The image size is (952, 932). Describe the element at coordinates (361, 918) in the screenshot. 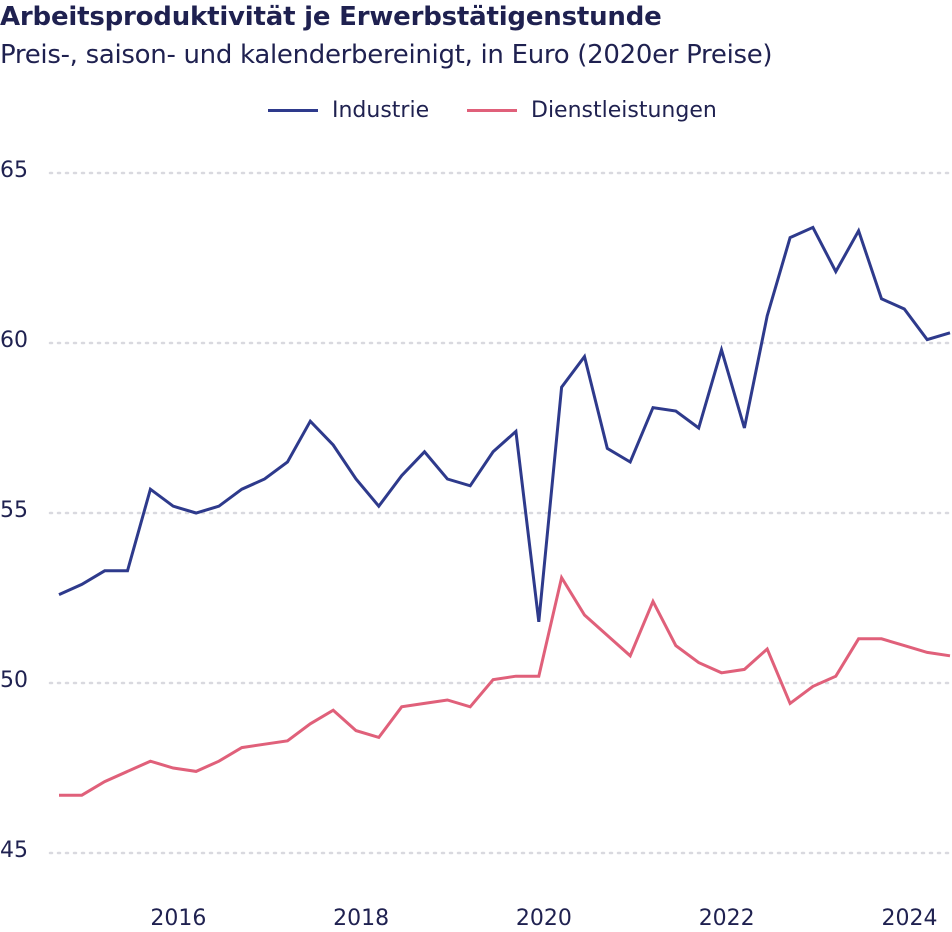

I see `x-tick-label: 2018` at that location.